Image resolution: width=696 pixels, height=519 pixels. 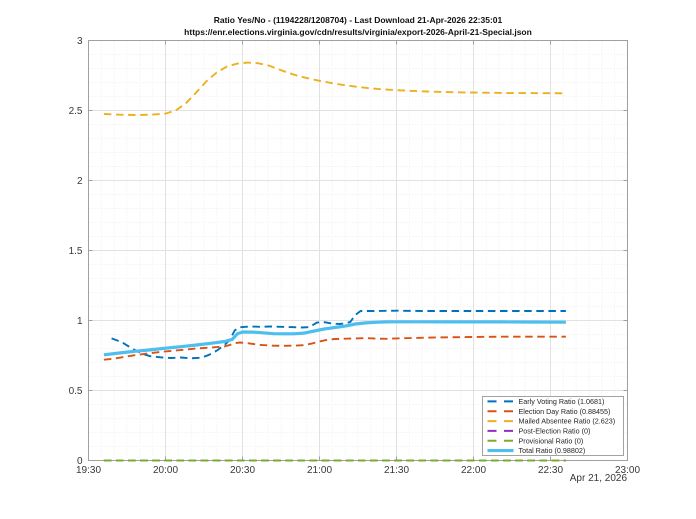 What do you see at coordinates (334, 348) in the screenshot?
I see `series-line-election-day-ratio` at bounding box center [334, 348].